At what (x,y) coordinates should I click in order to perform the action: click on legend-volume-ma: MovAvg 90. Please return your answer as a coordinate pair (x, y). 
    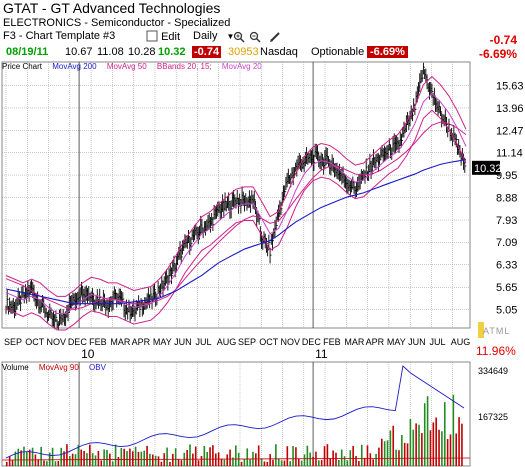
    Looking at the image, I should click on (58, 367).